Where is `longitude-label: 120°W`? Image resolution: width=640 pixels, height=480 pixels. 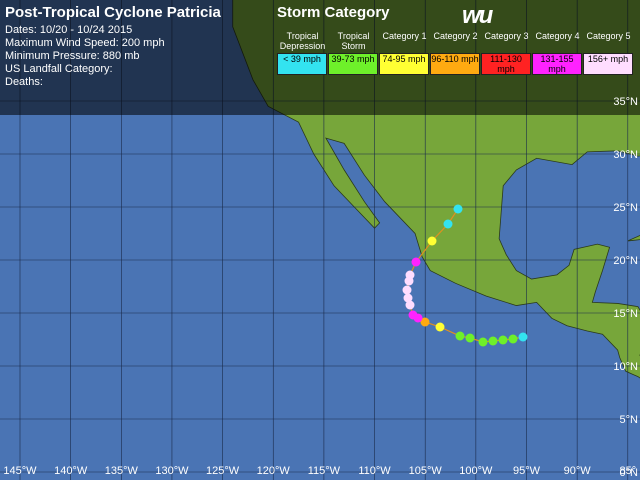
longitude-label: 120°W is located at coordinates (274, 471).